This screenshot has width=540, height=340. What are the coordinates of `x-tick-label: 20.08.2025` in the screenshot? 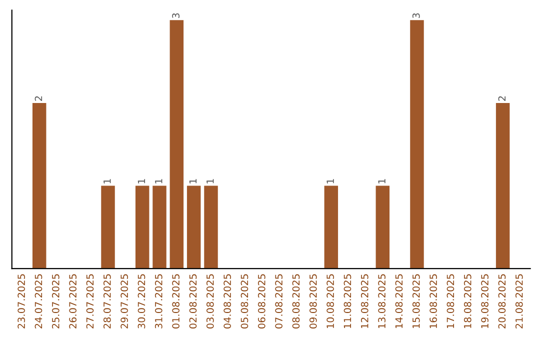 It's located at (502, 301).